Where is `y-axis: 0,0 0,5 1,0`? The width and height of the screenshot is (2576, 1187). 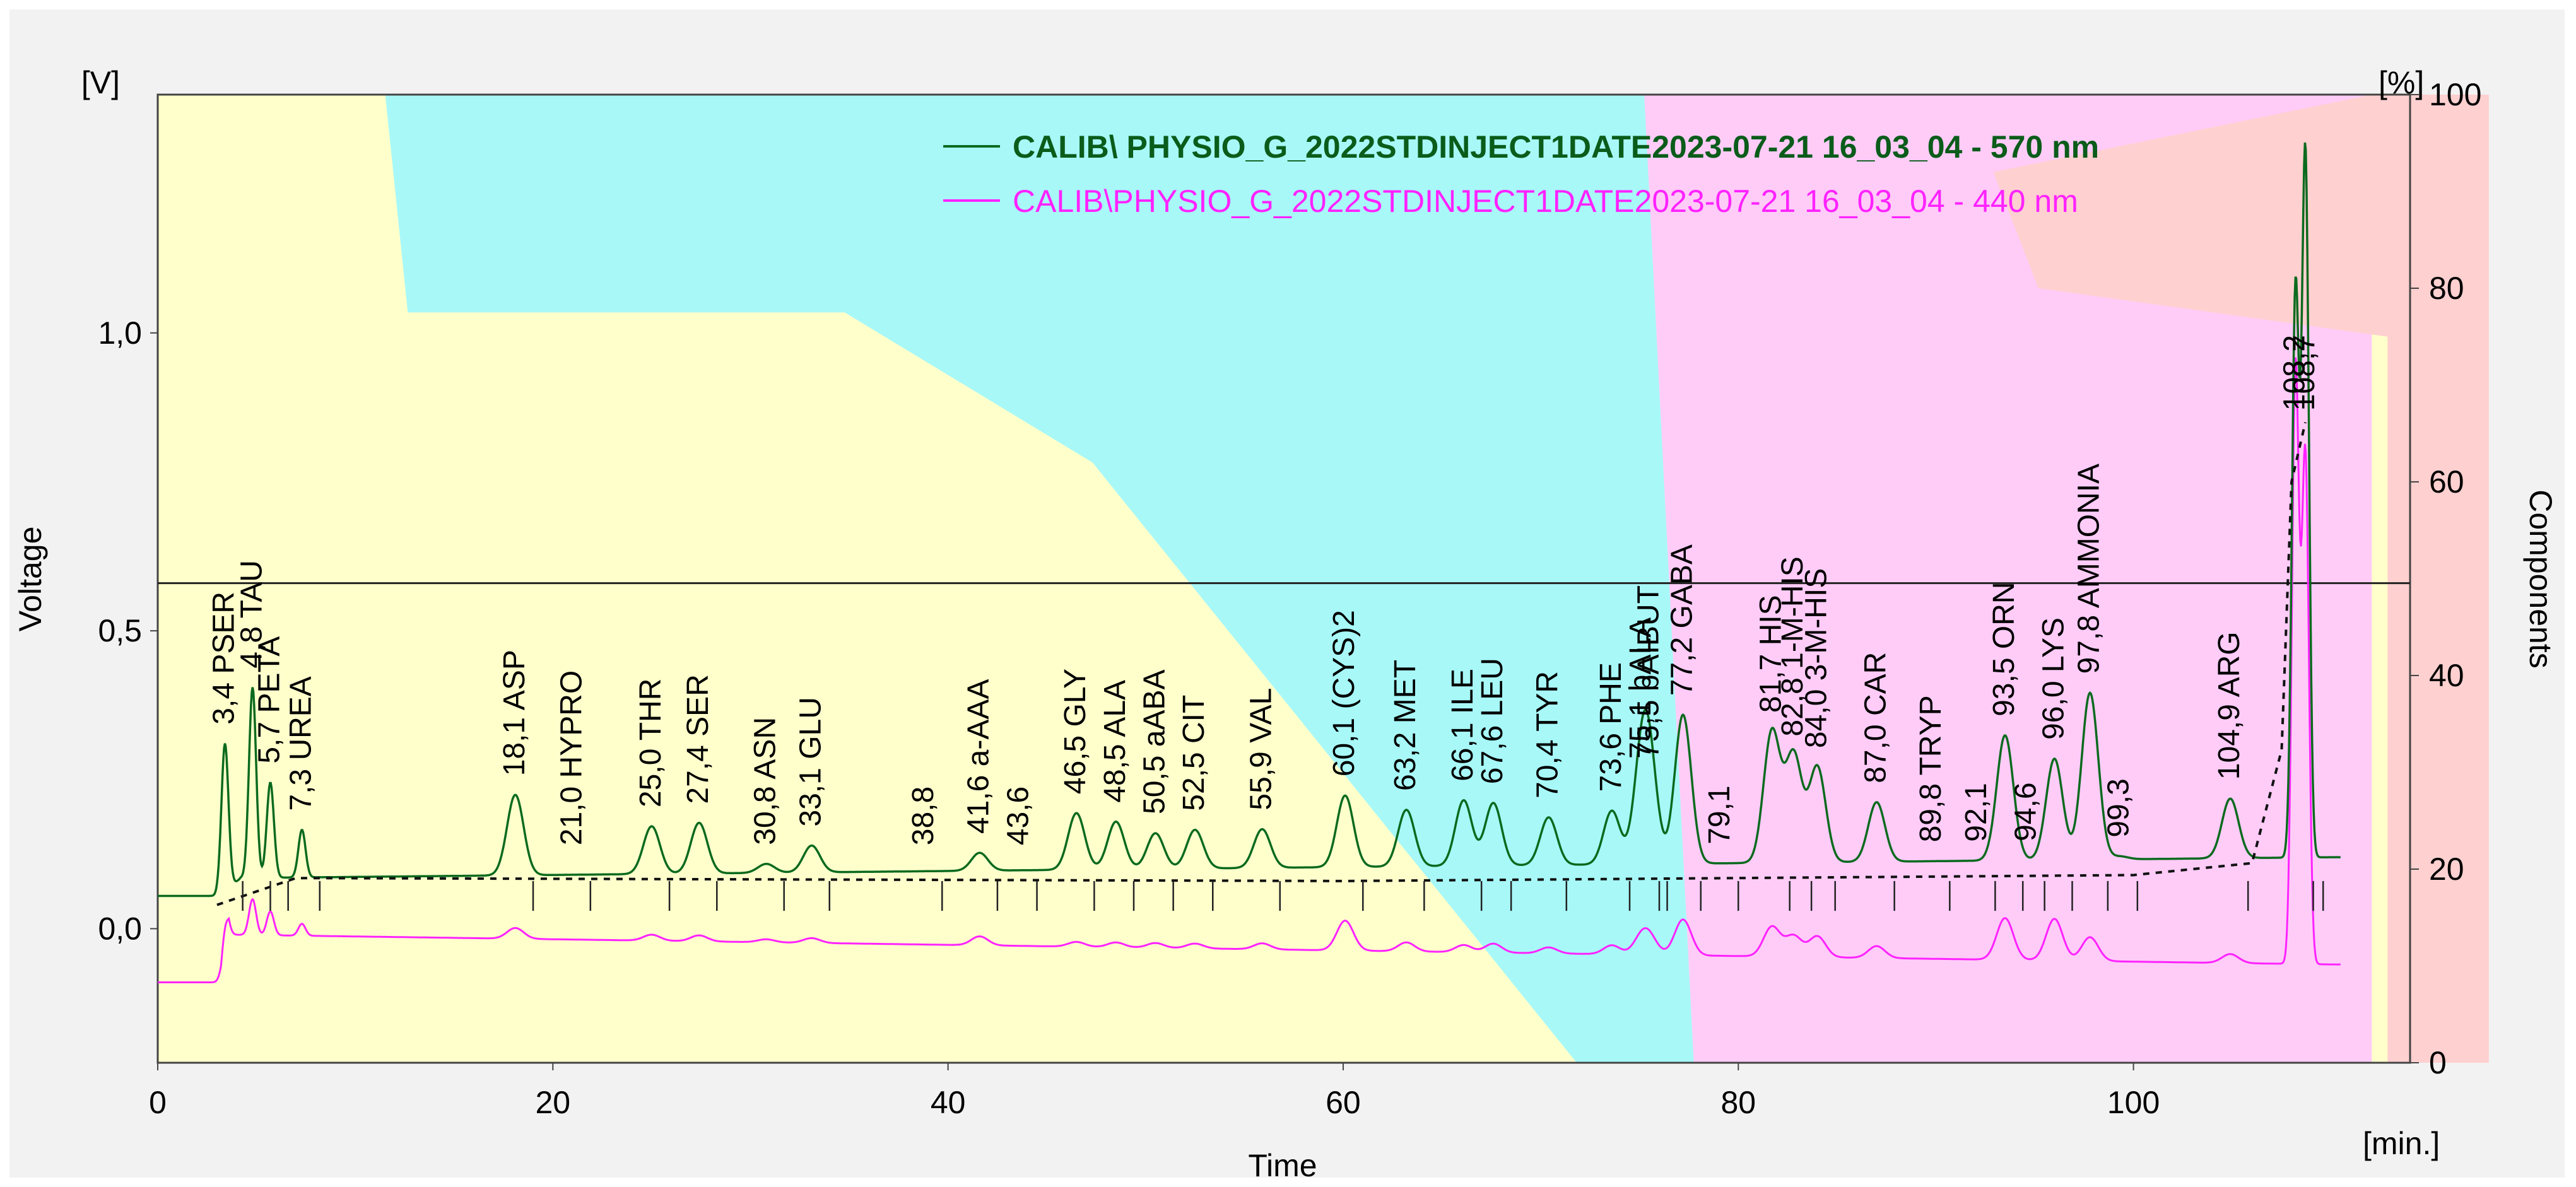 y-axis: 0,0 0,5 1,0 is located at coordinates (128, 630).